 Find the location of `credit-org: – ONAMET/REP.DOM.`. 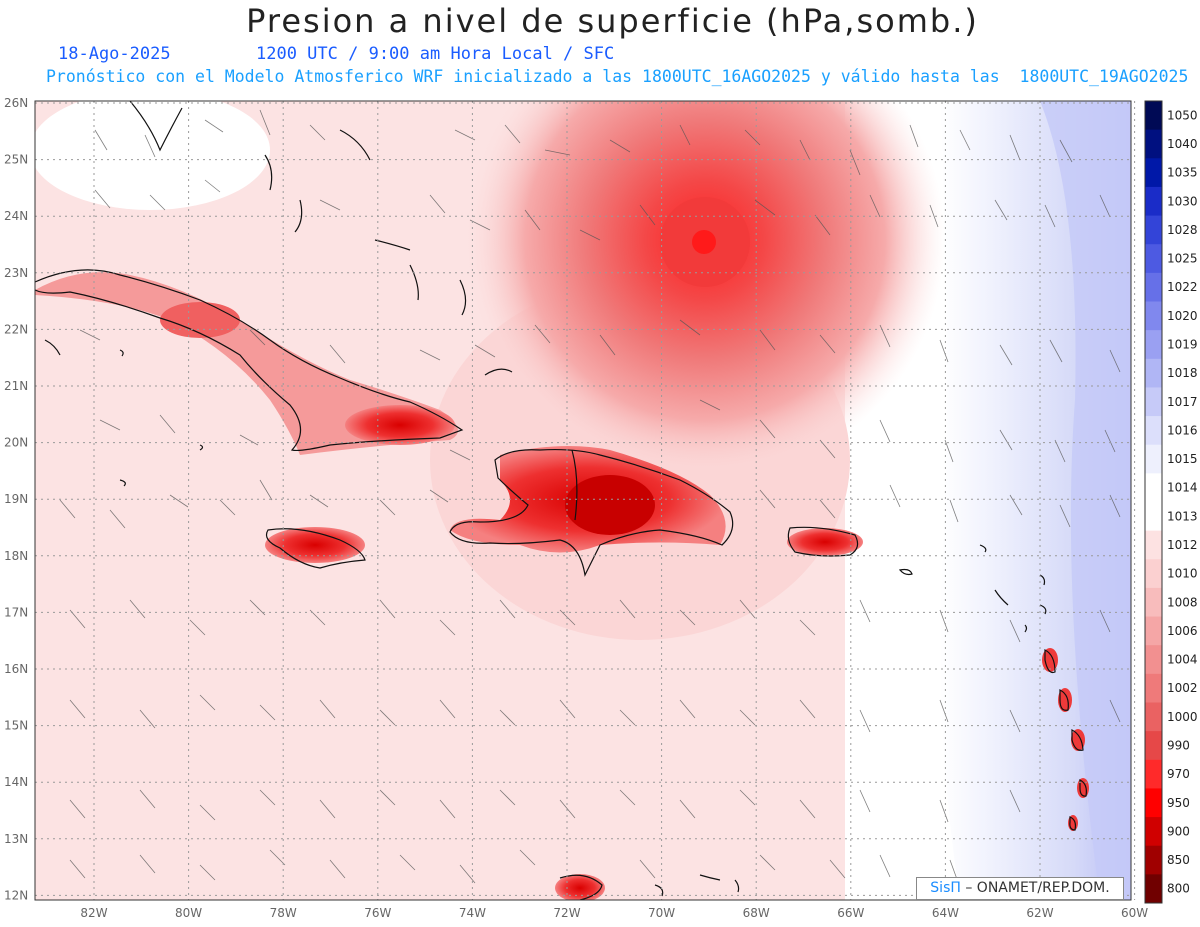

credit-org: – ONAMET/REP.DOM. is located at coordinates (1035, 888).